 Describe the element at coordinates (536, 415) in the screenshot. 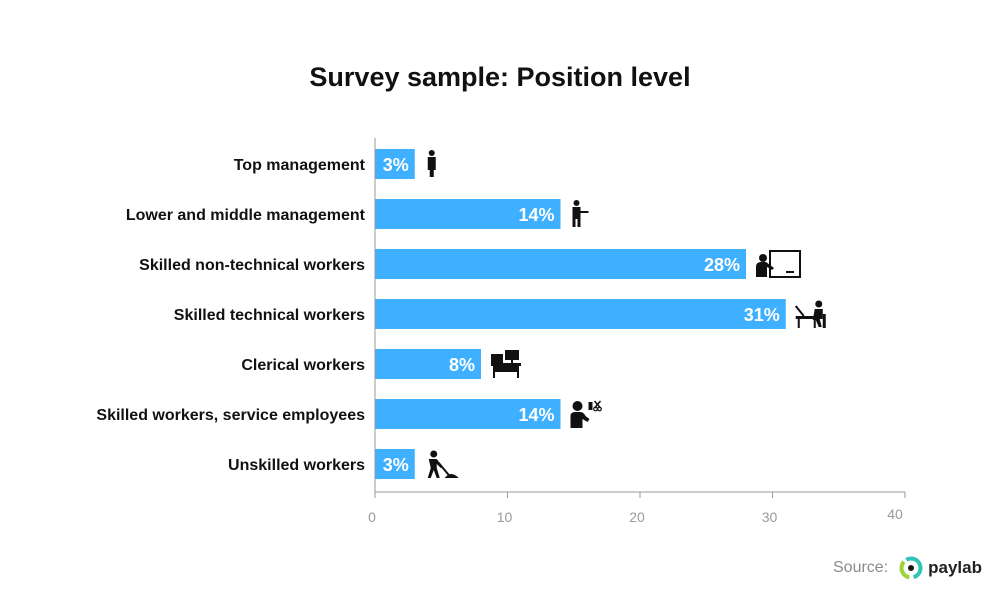

I see `value-label-5: 14%` at that location.